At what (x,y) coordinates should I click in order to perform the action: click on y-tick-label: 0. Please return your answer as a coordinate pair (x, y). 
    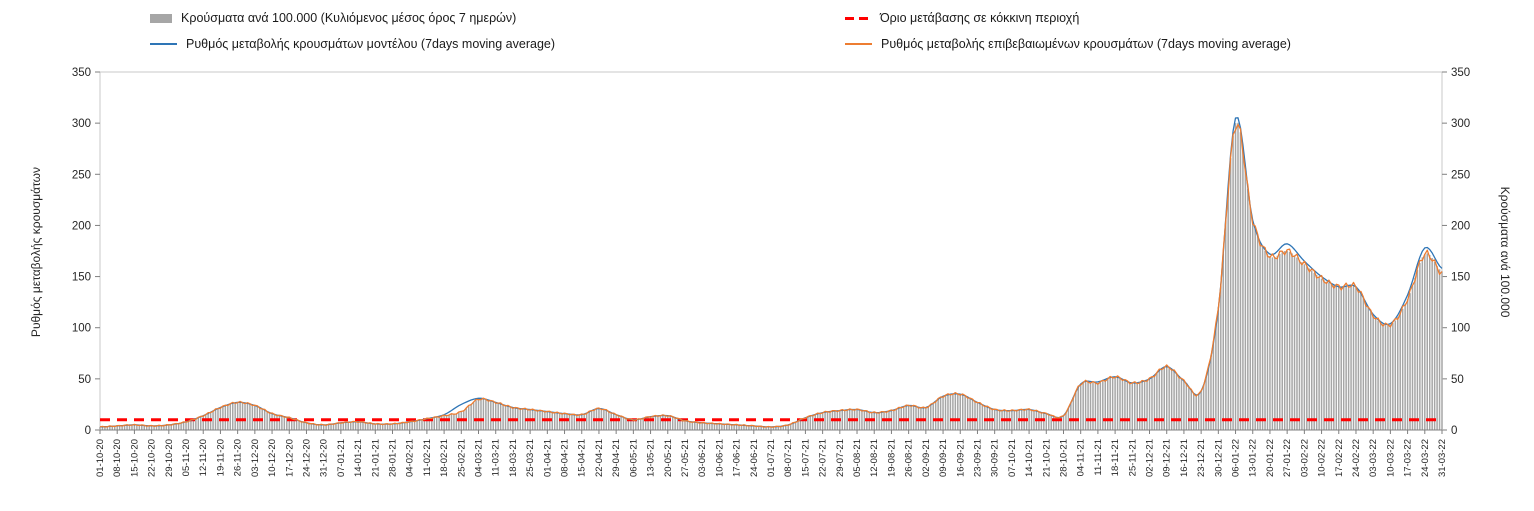
    Looking at the image, I should click on (1454, 431).